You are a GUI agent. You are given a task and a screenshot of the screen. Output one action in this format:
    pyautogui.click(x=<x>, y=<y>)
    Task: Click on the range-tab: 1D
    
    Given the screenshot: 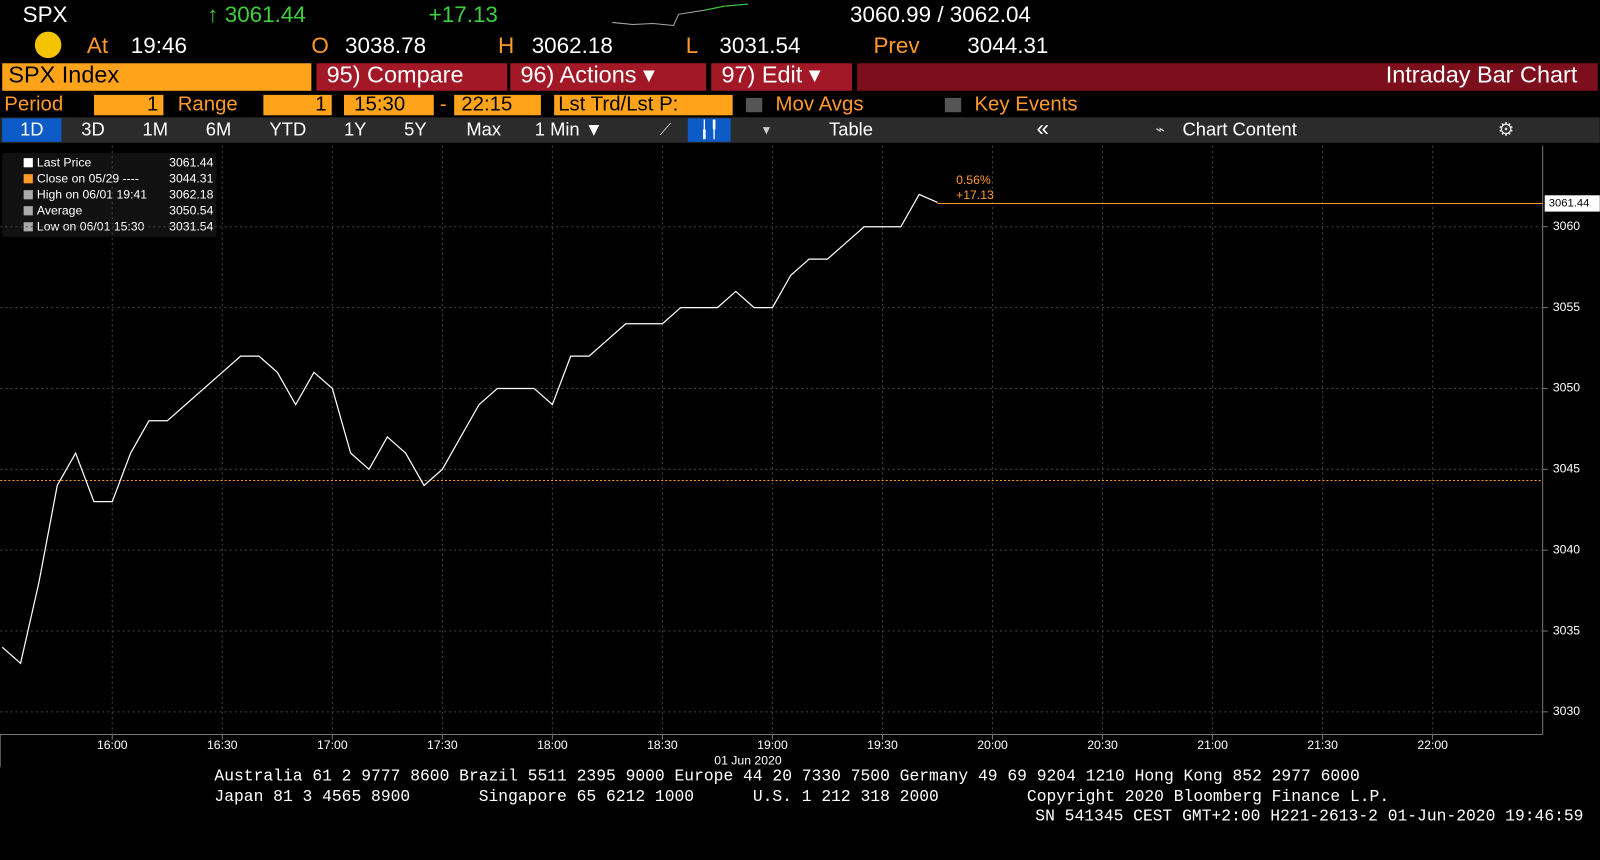 What is the action you would take?
    pyautogui.click(x=31, y=128)
    